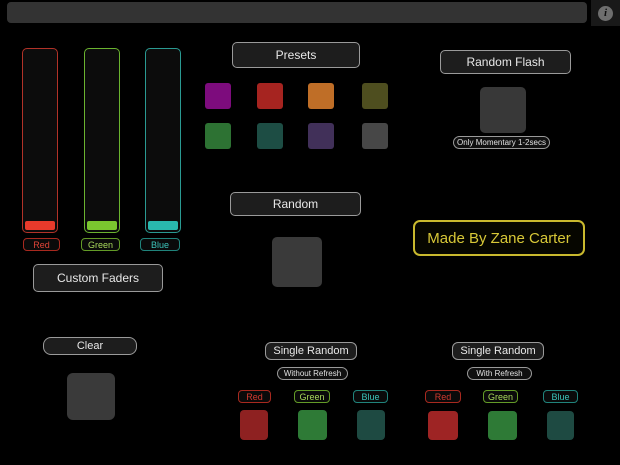  What do you see at coordinates (499, 238) in the screenshot?
I see `credit-label: Made By Zane Carter` at bounding box center [499, 238].